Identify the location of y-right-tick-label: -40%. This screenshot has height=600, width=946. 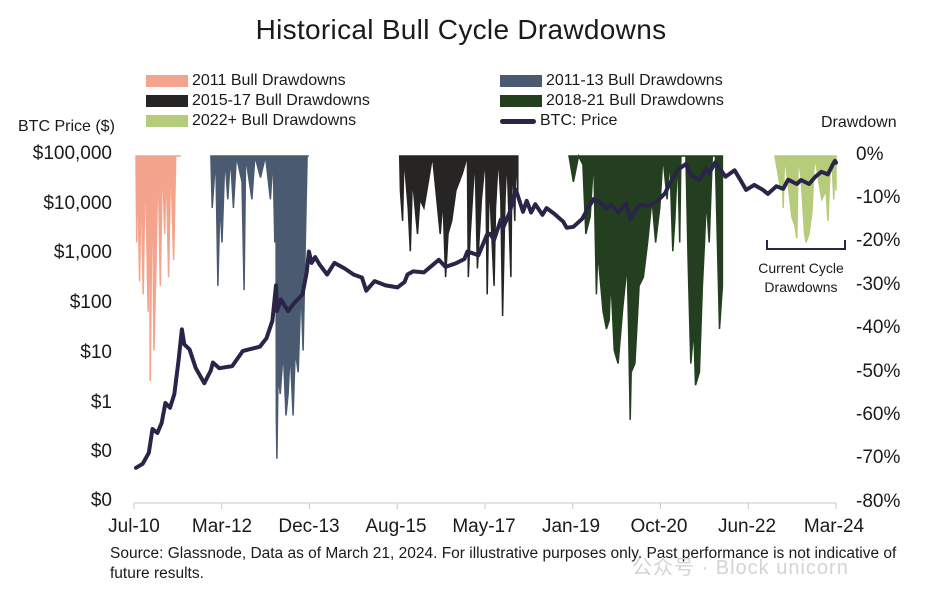
(878, 327).